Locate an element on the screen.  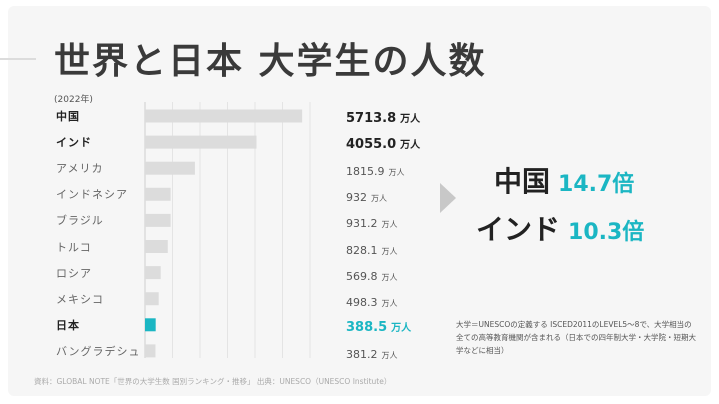
category-label: 中国 is located at coordinates (68, 116).